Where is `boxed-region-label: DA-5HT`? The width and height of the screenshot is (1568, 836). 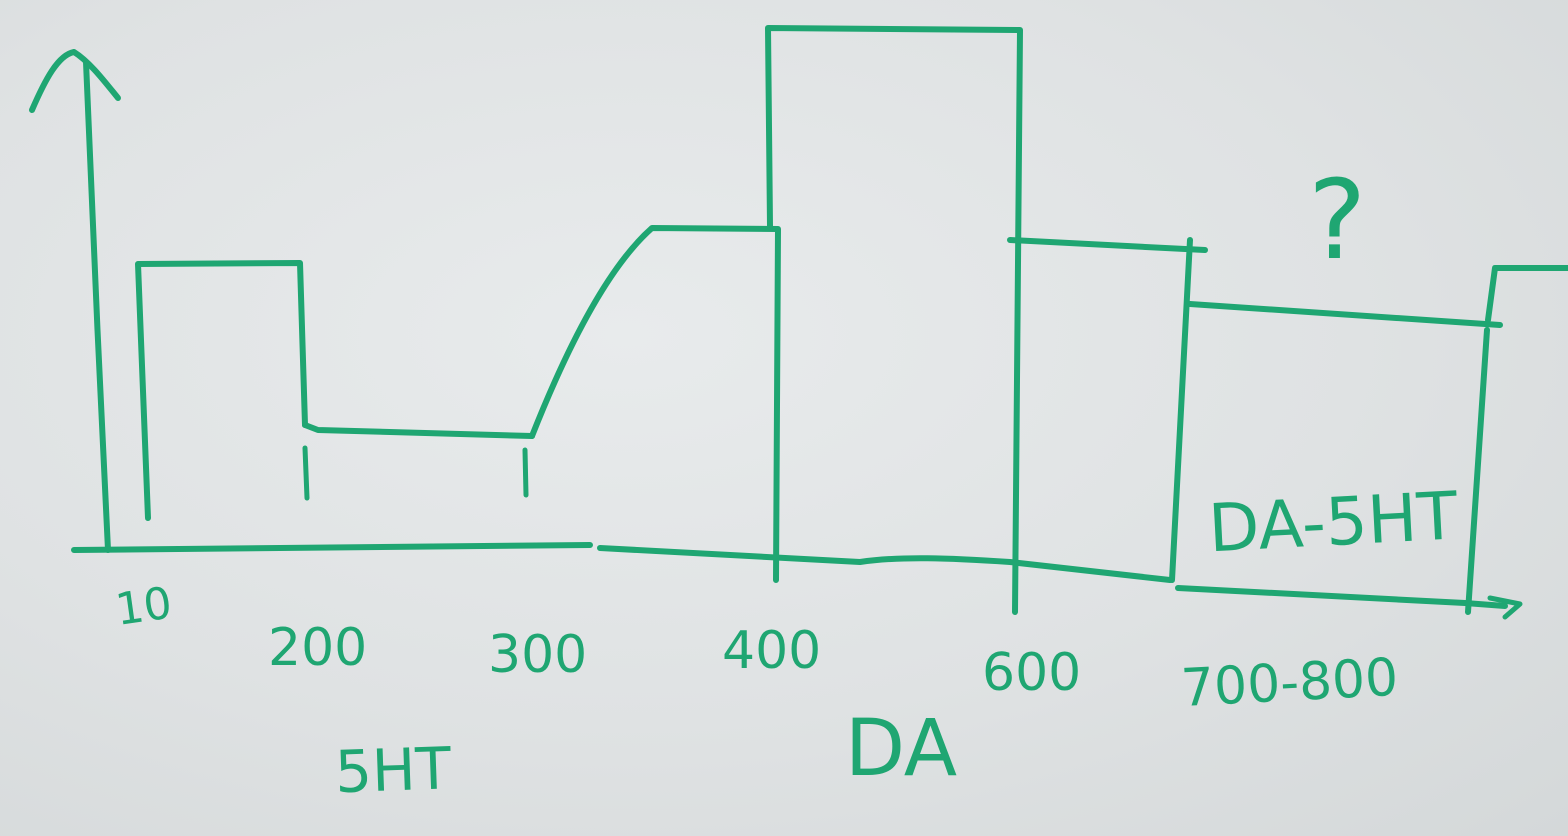
boxed-region-label: DA-5HT is located at coordinates (1333, 522).